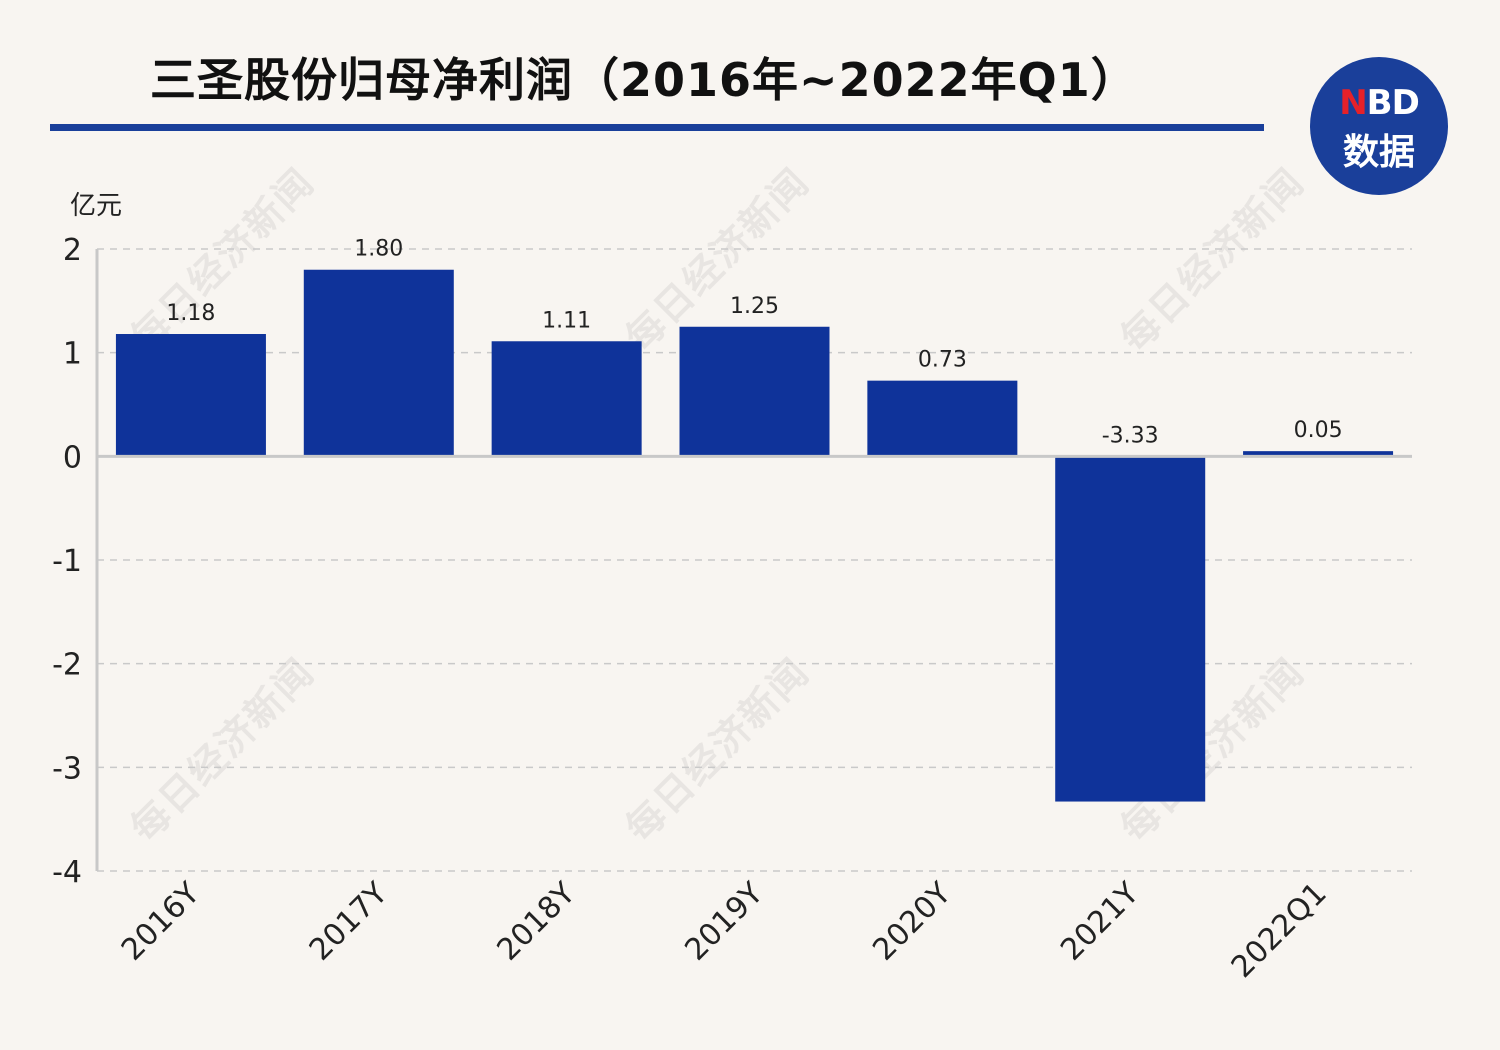 This screenshot has height=1050, width=1500. Describe the element at coordinates (72, 457) in the screenshot. I see `y-tick-label: 0` at that location.